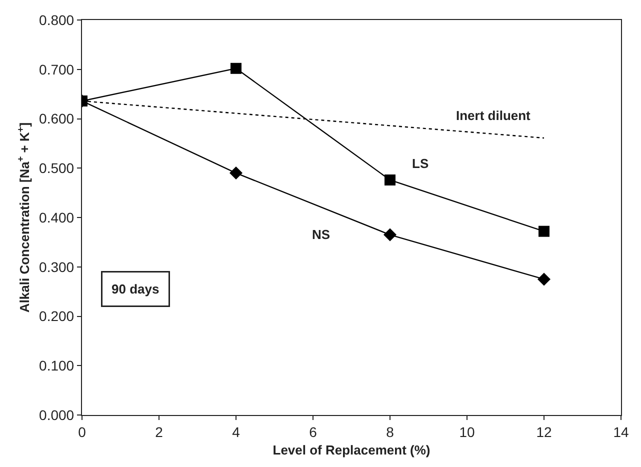  What do you see at coordinates (420, 163) in the screenshot?
I see `series-label: LS` at bounding box center [420, 163].